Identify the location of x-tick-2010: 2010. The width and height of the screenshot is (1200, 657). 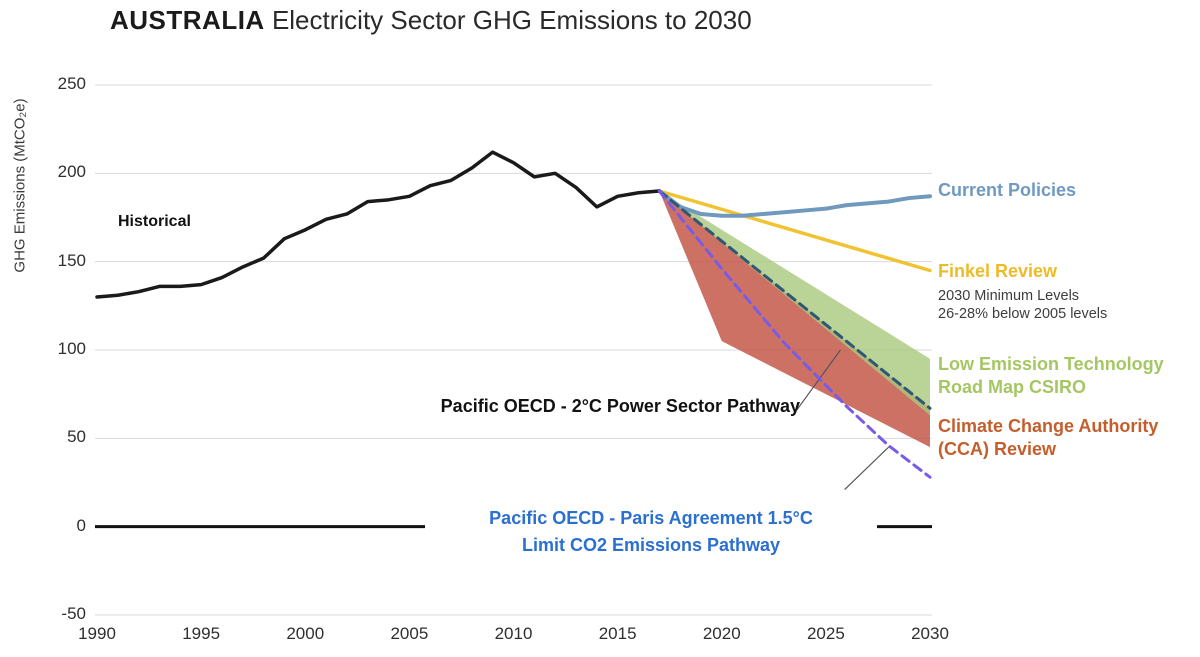
(513, 633).